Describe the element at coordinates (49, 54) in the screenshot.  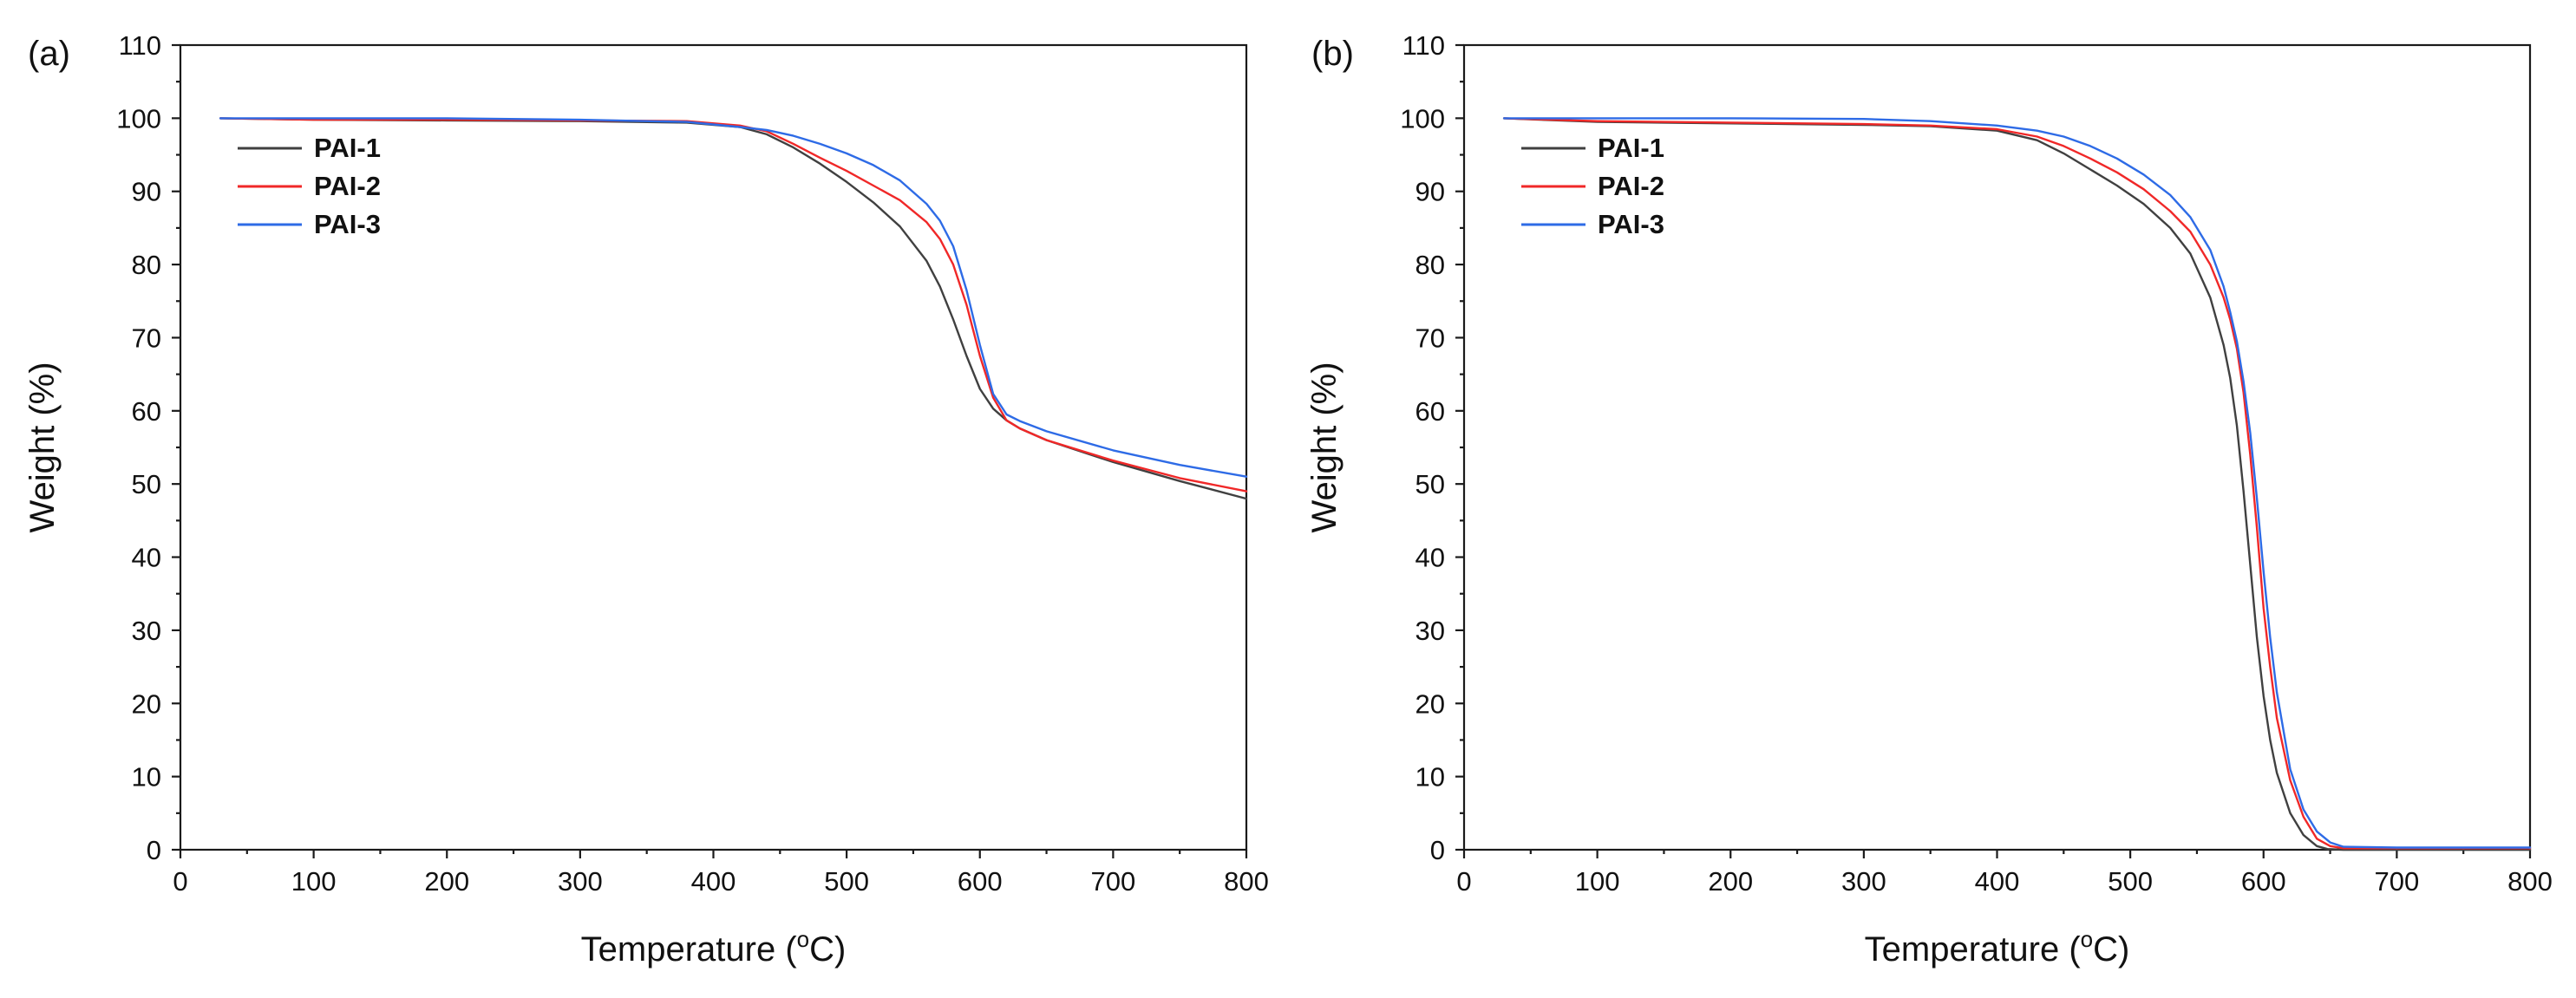
I see `panel-label: (a)` at that location.